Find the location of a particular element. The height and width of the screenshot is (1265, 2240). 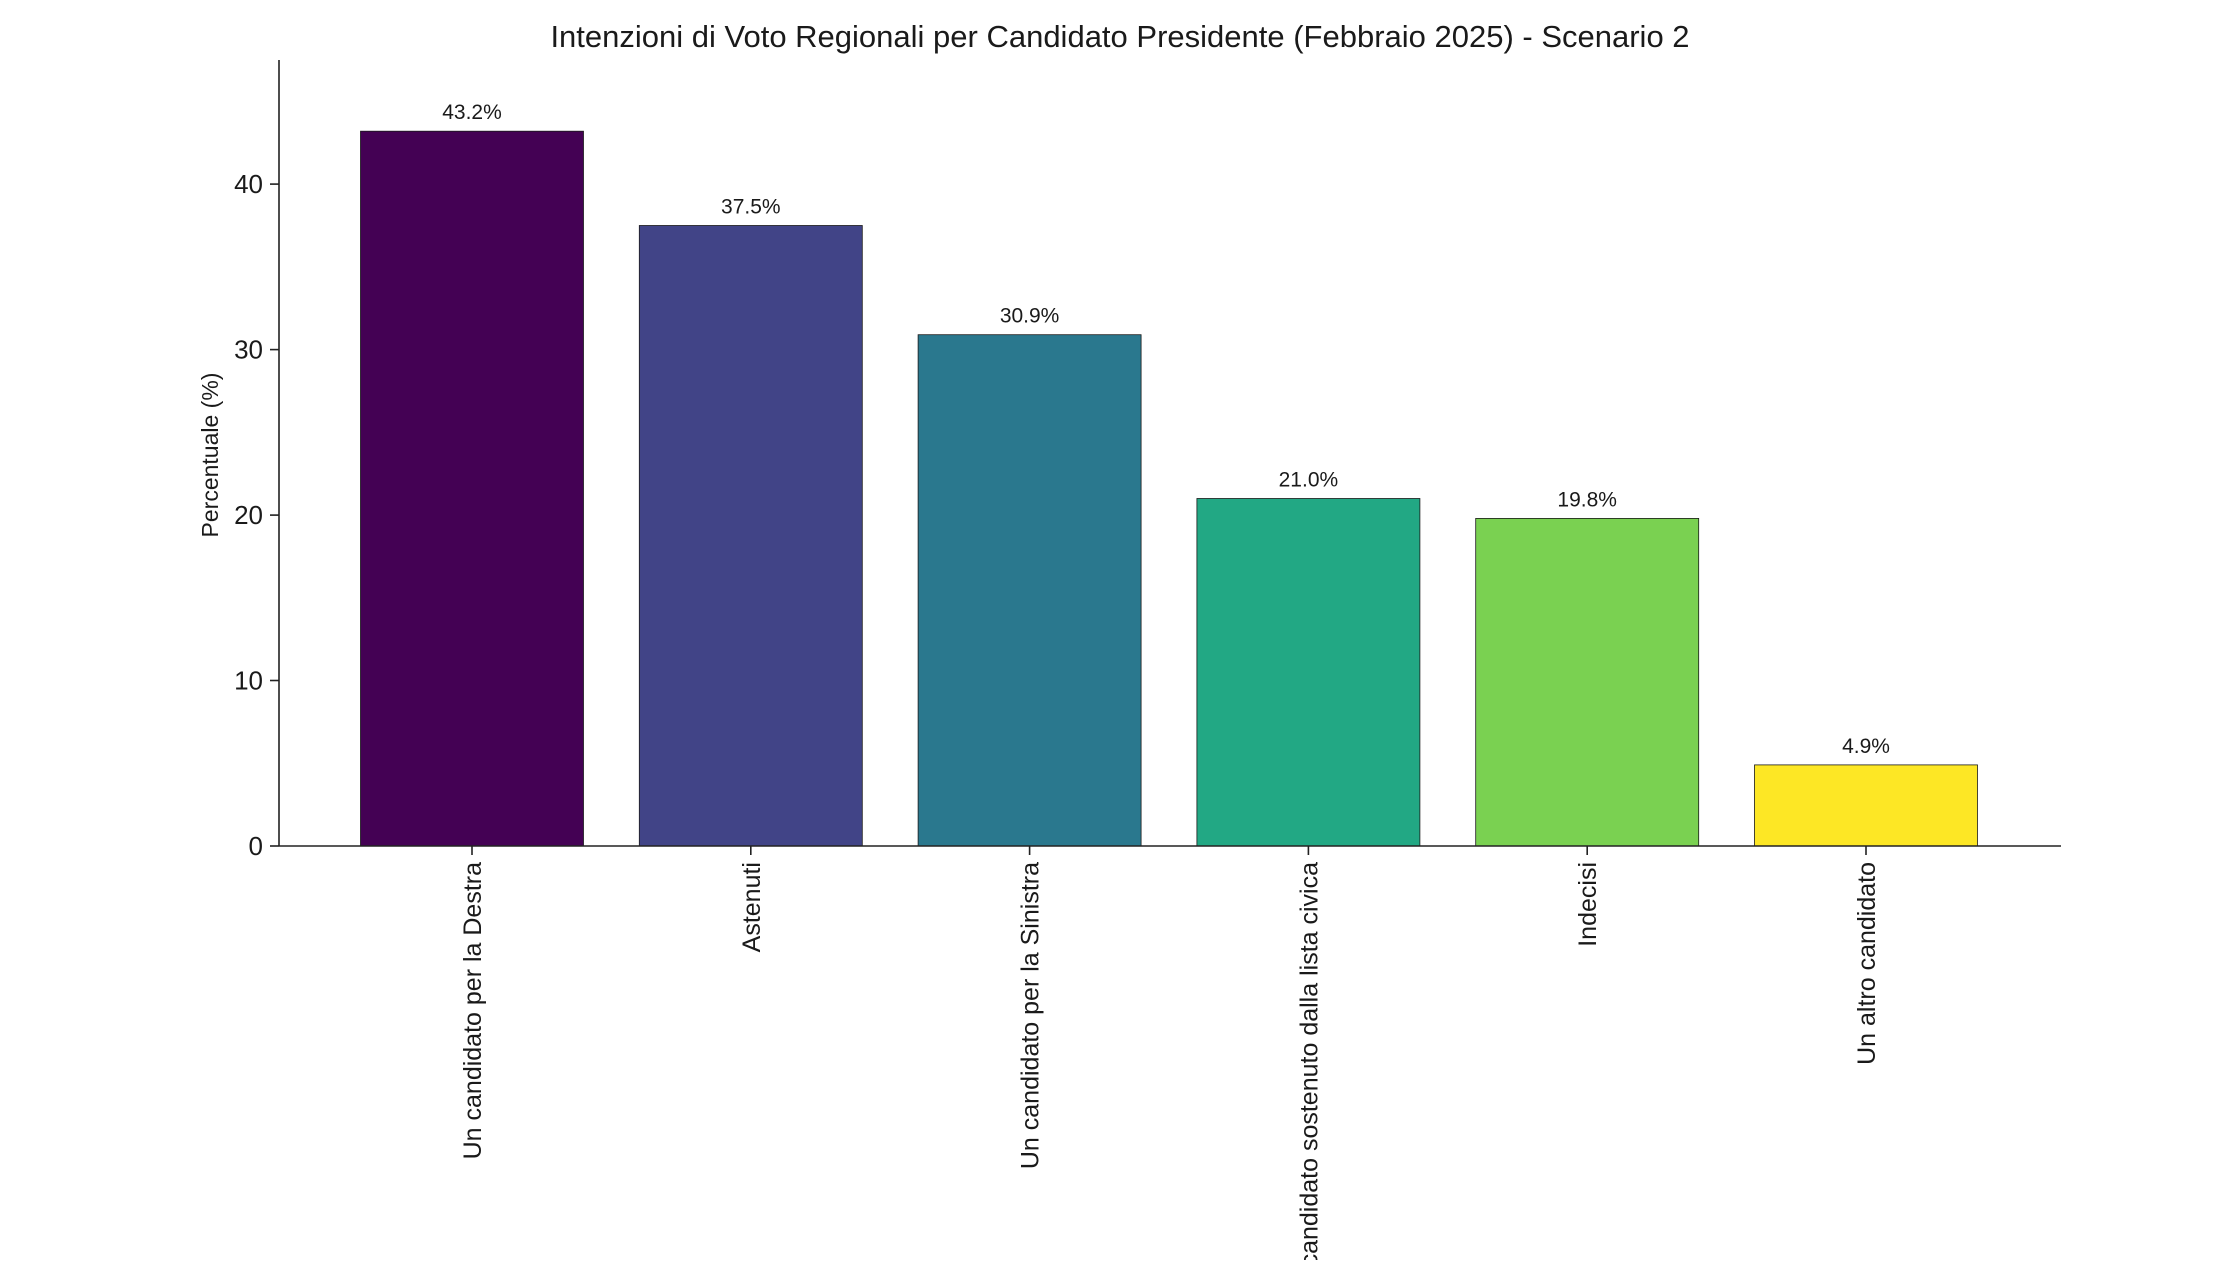

data-label: 19.8% is located at coordinates (1587, 499).